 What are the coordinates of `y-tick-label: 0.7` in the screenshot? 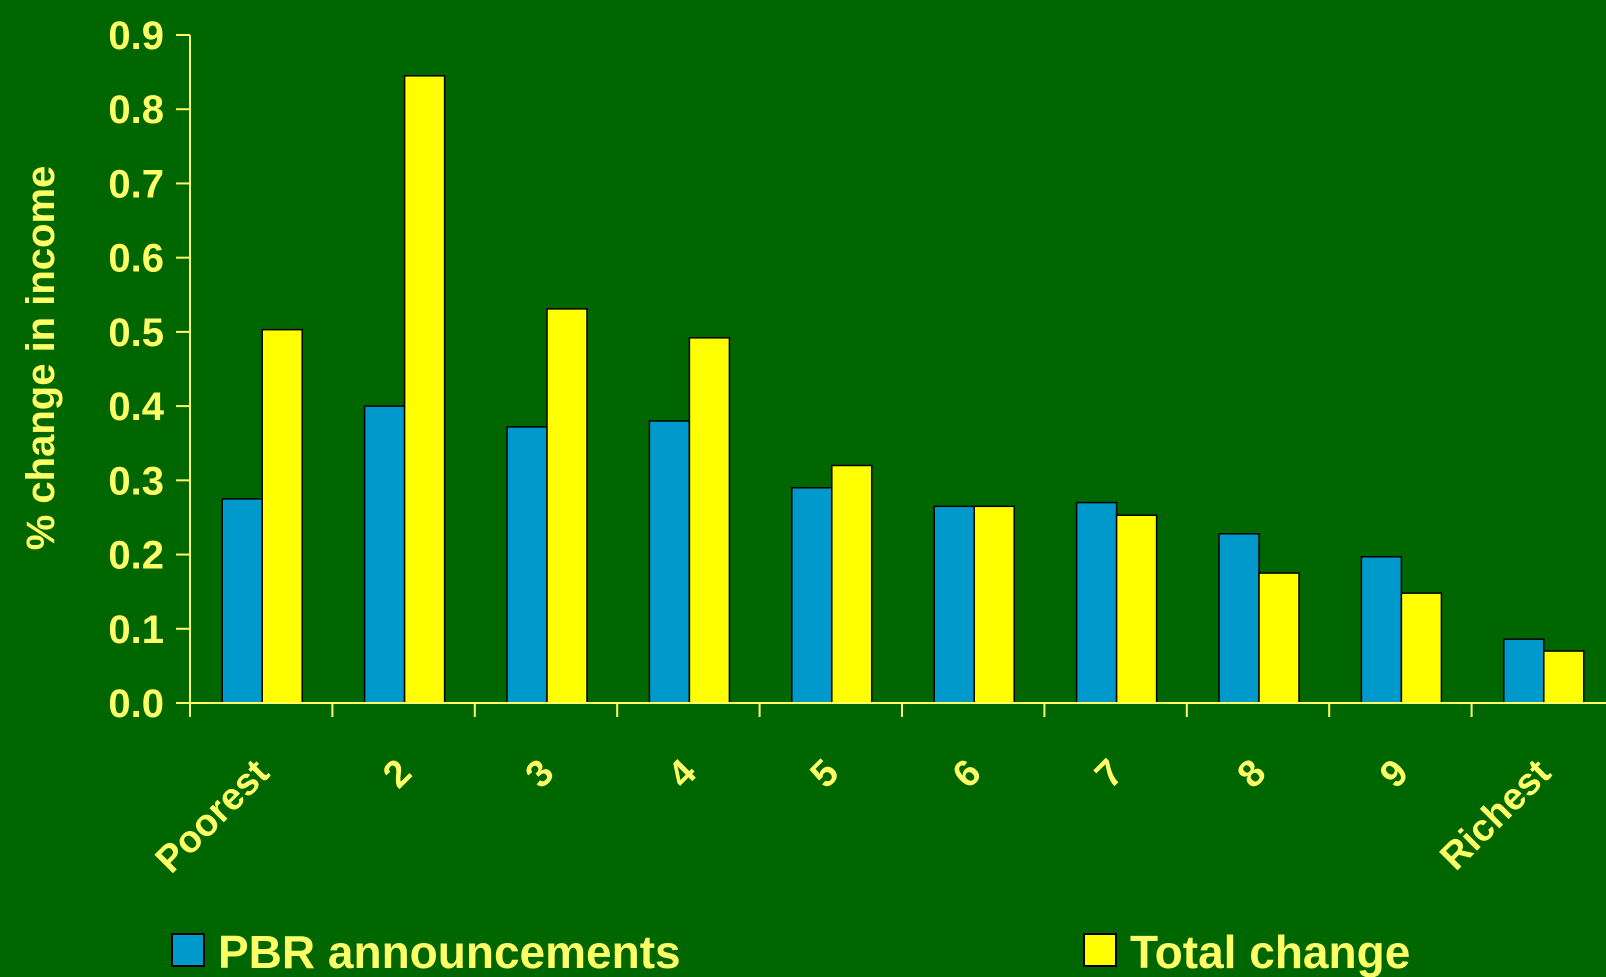 It's located at (136, 184).